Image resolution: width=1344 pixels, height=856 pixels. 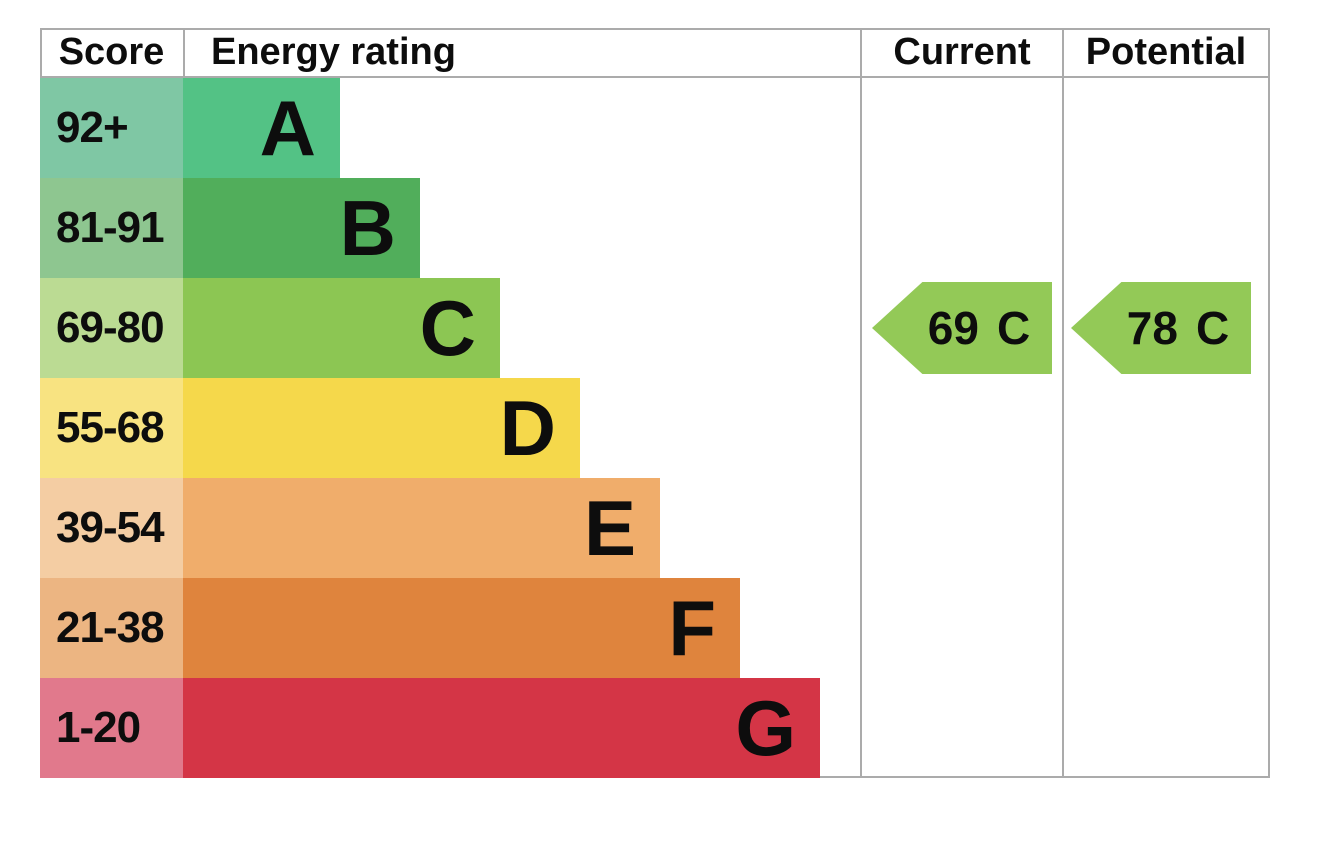 What do you see at coordinates (501, 728) in the screenshot?
I see `band-g-bar: G` at bounding box center [501, 728].